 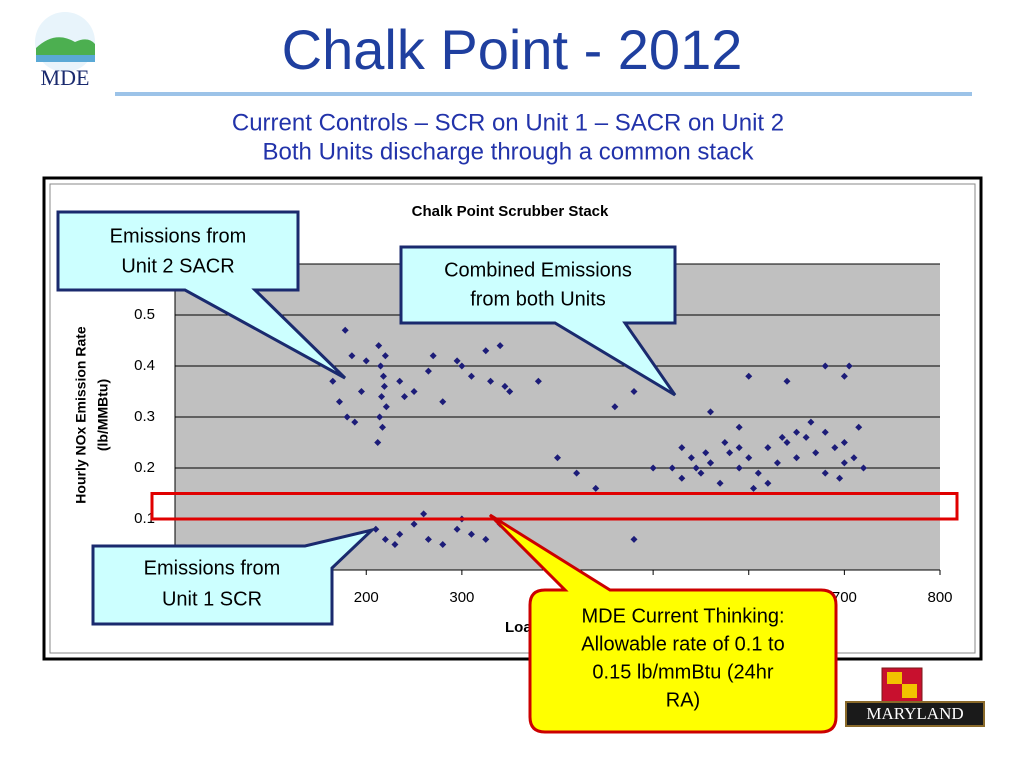 I want to click on y-tick-label: 0.3, so click(x=144, y=416).